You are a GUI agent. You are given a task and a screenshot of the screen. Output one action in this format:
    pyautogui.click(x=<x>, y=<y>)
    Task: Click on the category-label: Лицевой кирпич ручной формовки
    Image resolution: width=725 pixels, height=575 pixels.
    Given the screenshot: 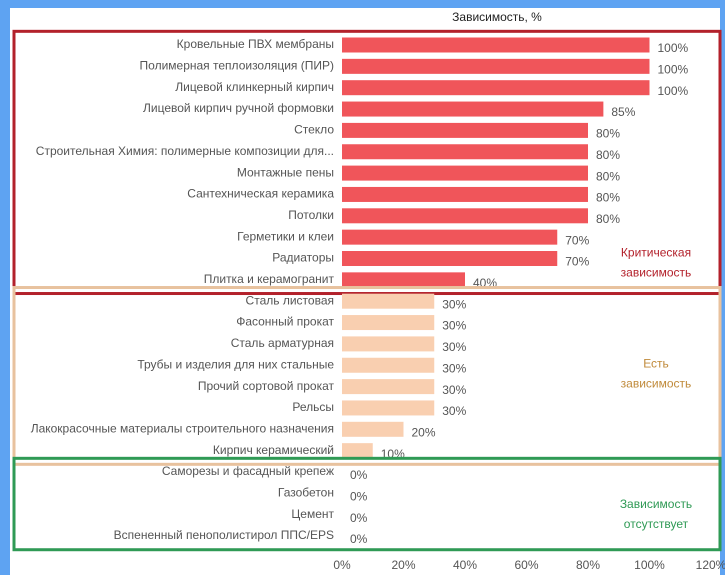 What is the action you would take?
    pyautogui.click(x=238, y=108)
    